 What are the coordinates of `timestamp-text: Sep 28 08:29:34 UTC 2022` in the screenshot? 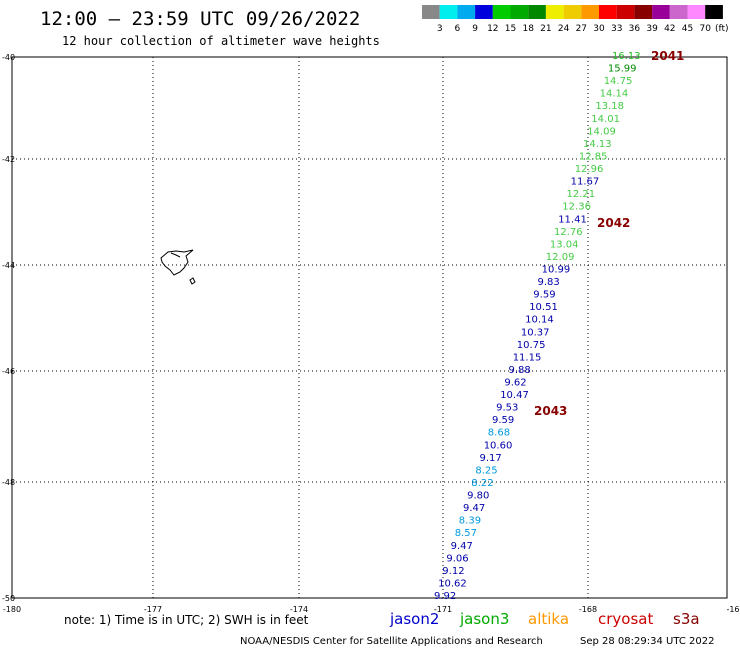 It's located at (647, 641).